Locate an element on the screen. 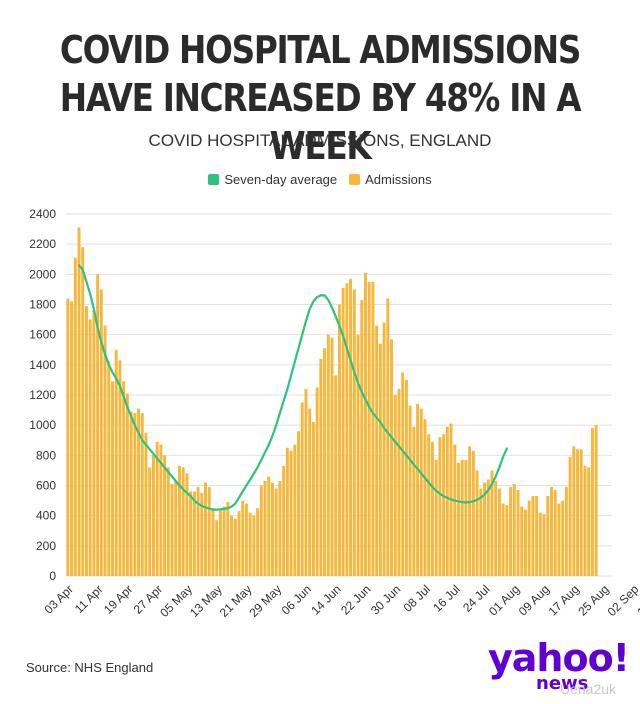 The width and height of the screenshot is (640, 704). x-tick-label: 29 May is located at coordinates (266, 601).